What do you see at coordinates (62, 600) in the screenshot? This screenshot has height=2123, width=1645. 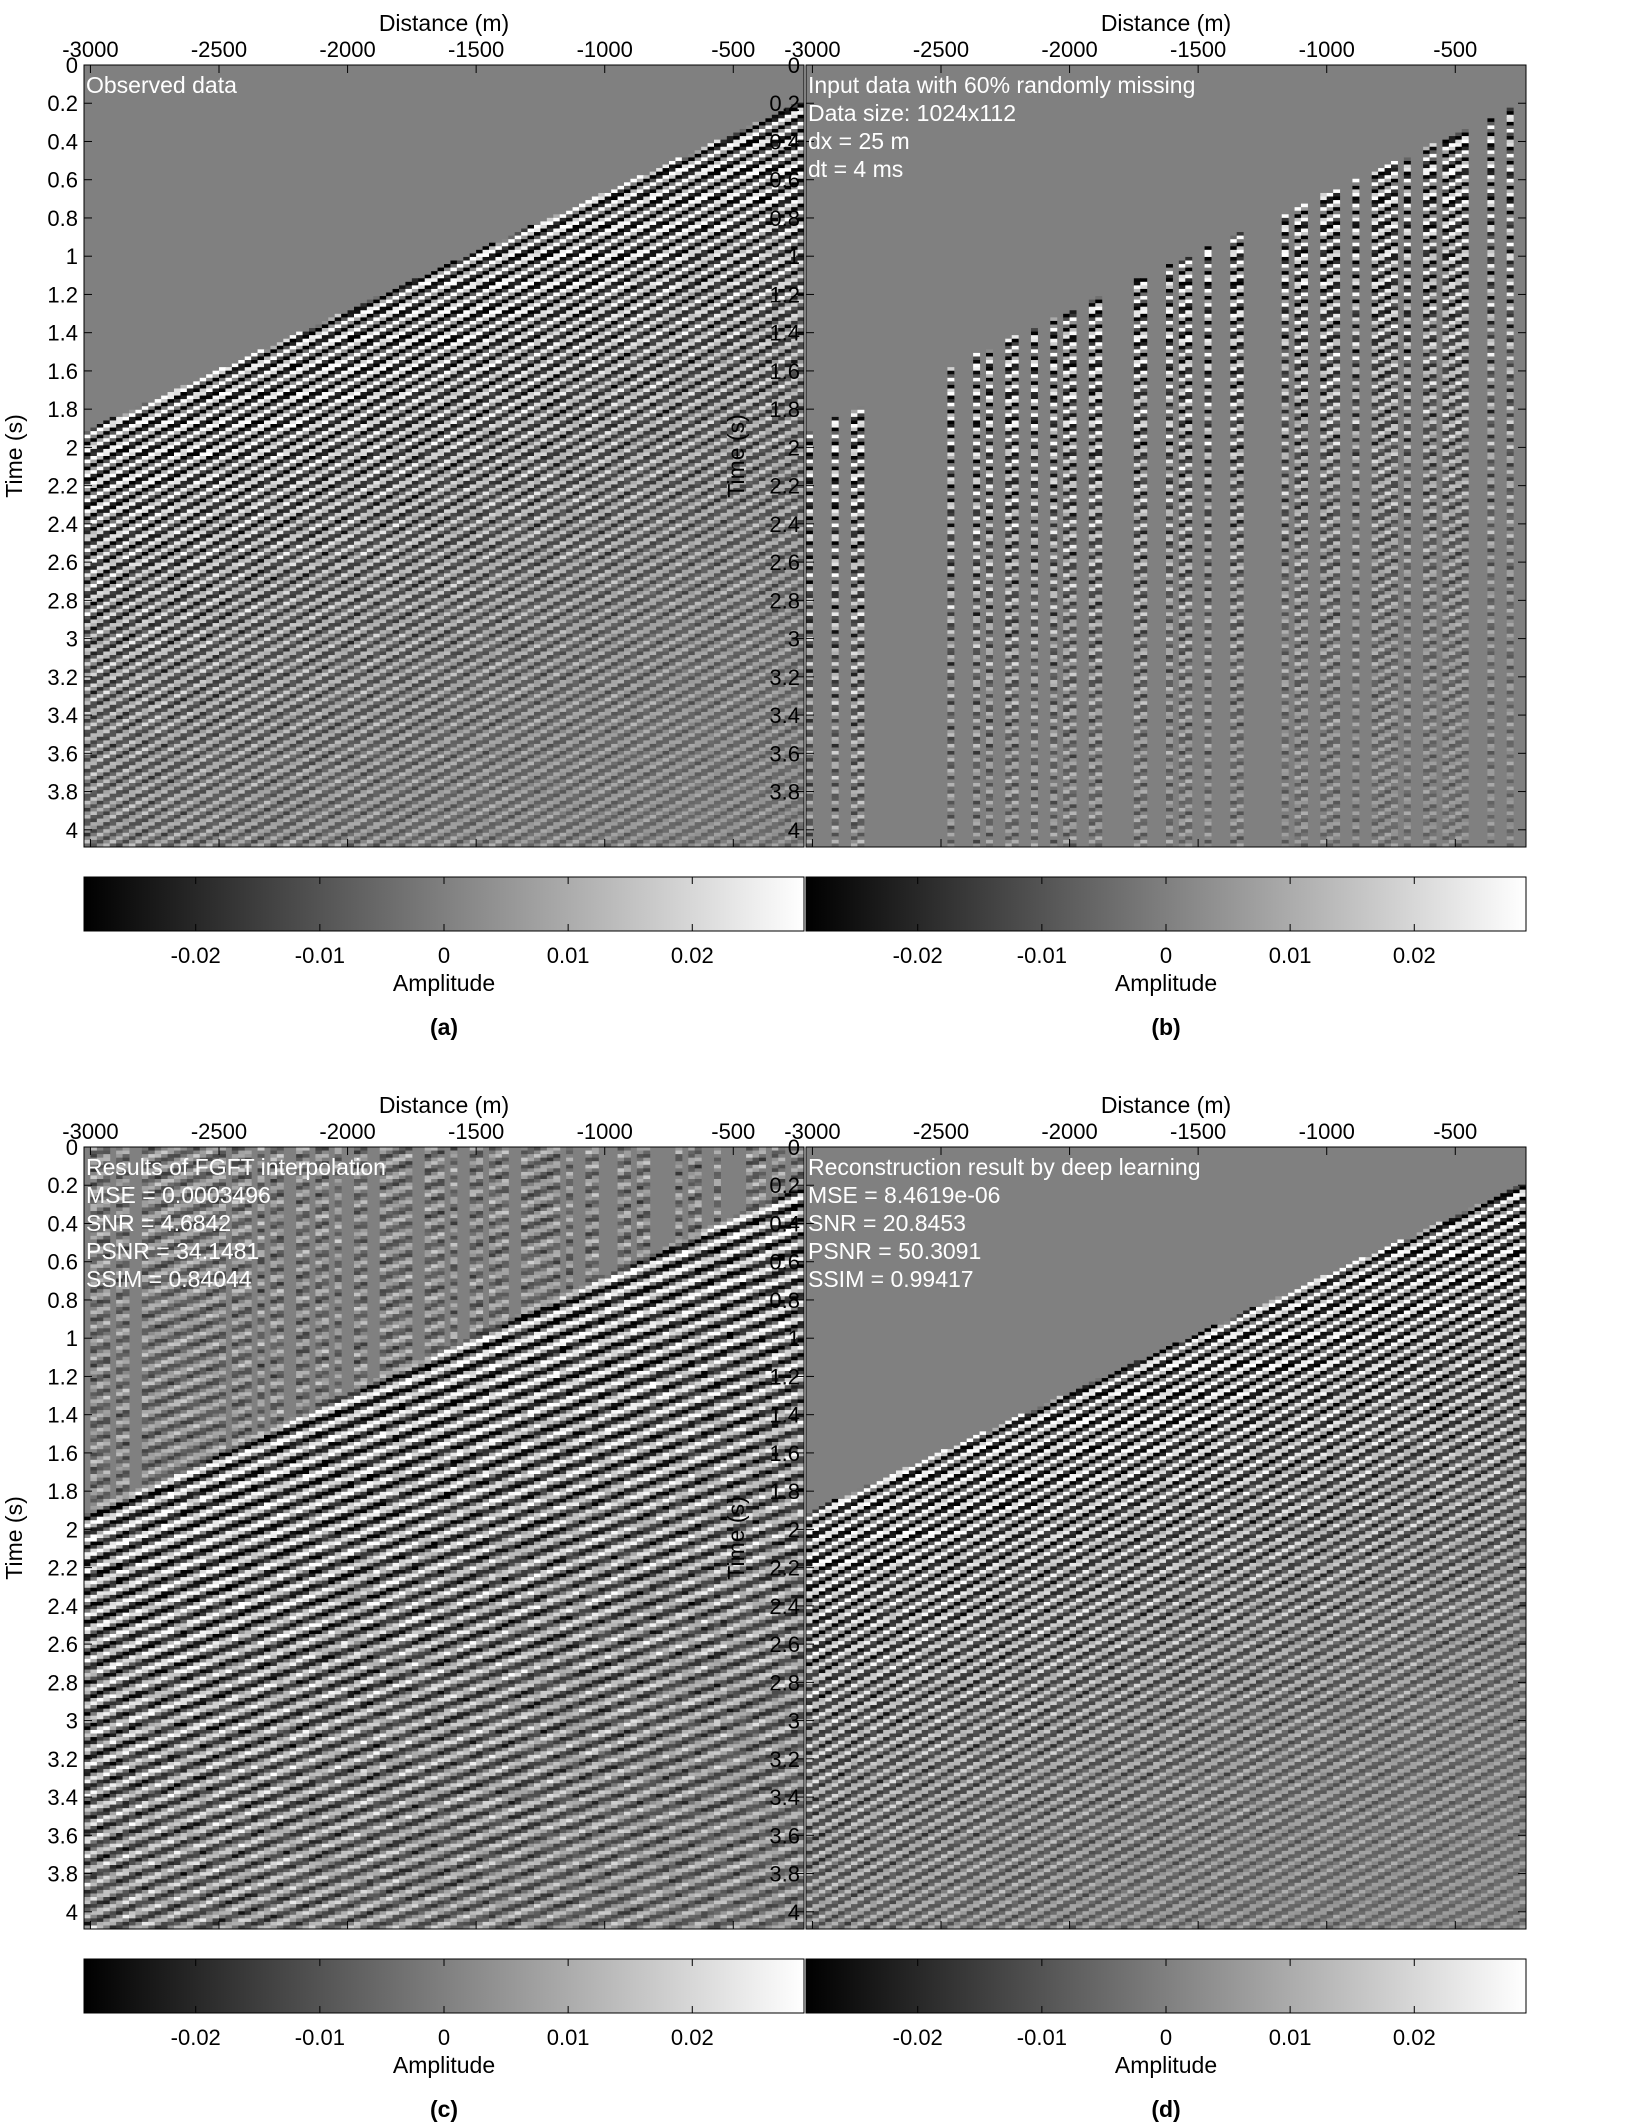 I see `y-tick-label: 2.8` at bounding box center [62, 600].